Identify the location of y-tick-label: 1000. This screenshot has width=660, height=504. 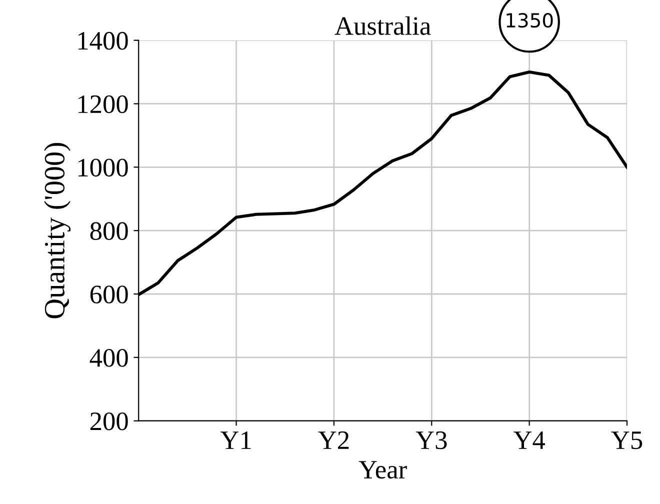
(103, 167).